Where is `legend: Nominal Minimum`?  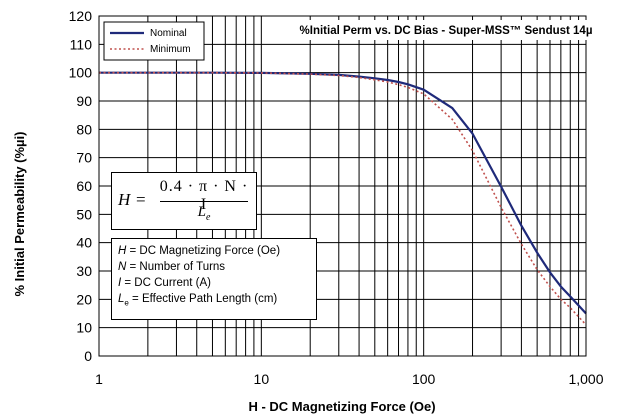 legend: Nominal Minimum is located at coordinates (154, 41).